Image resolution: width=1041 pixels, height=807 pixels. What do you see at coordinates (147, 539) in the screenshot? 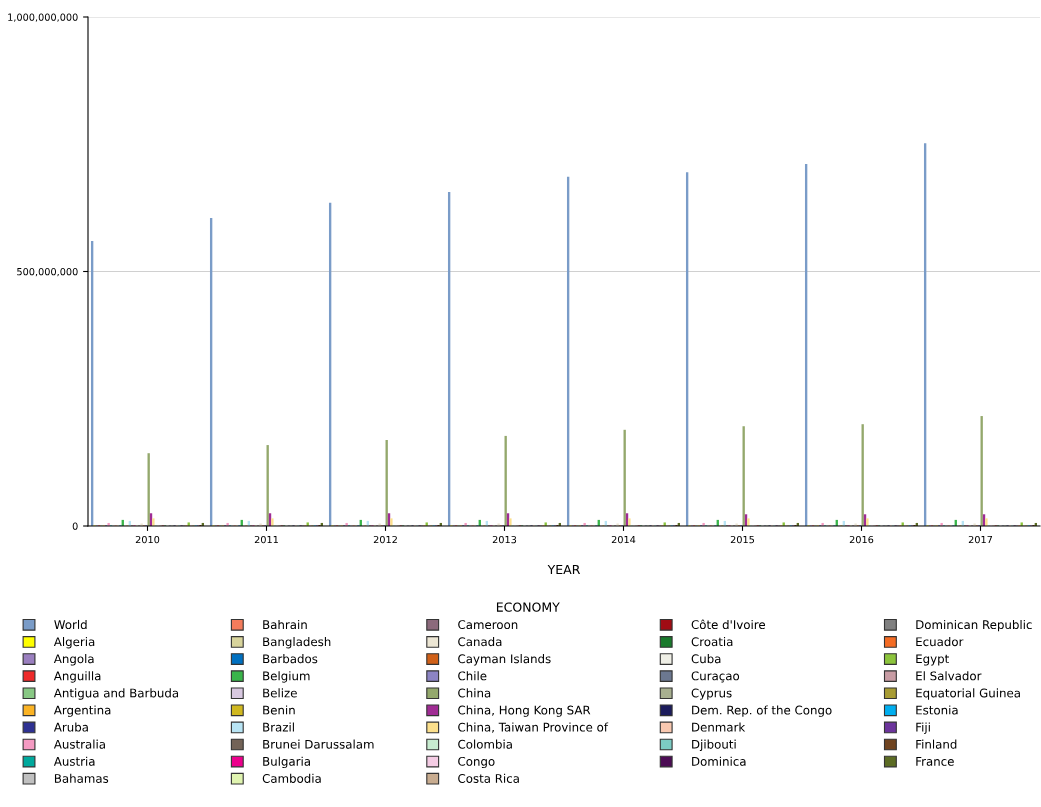
I see `x-tick-label: 2010` at bounding box center [147, 539].